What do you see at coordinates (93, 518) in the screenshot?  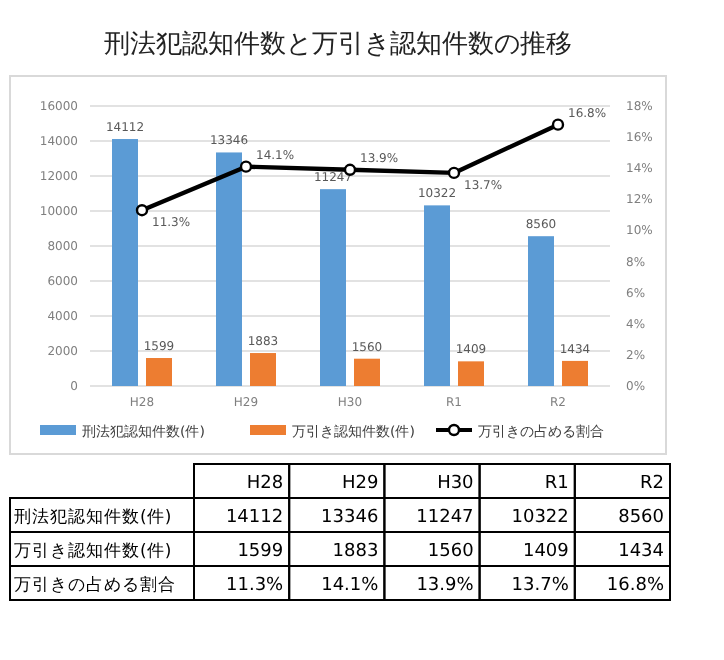 I see `text: 刑法犯認知件数(件)` at bounding box center [93, 518].